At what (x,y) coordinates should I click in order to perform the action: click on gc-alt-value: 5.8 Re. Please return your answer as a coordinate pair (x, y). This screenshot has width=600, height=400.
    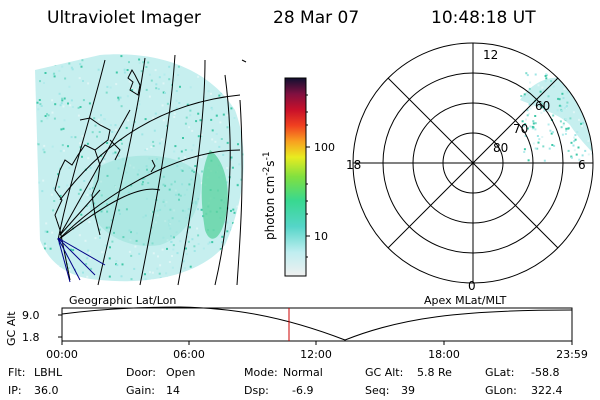
    Looking at the image, I should click on (434, 372).